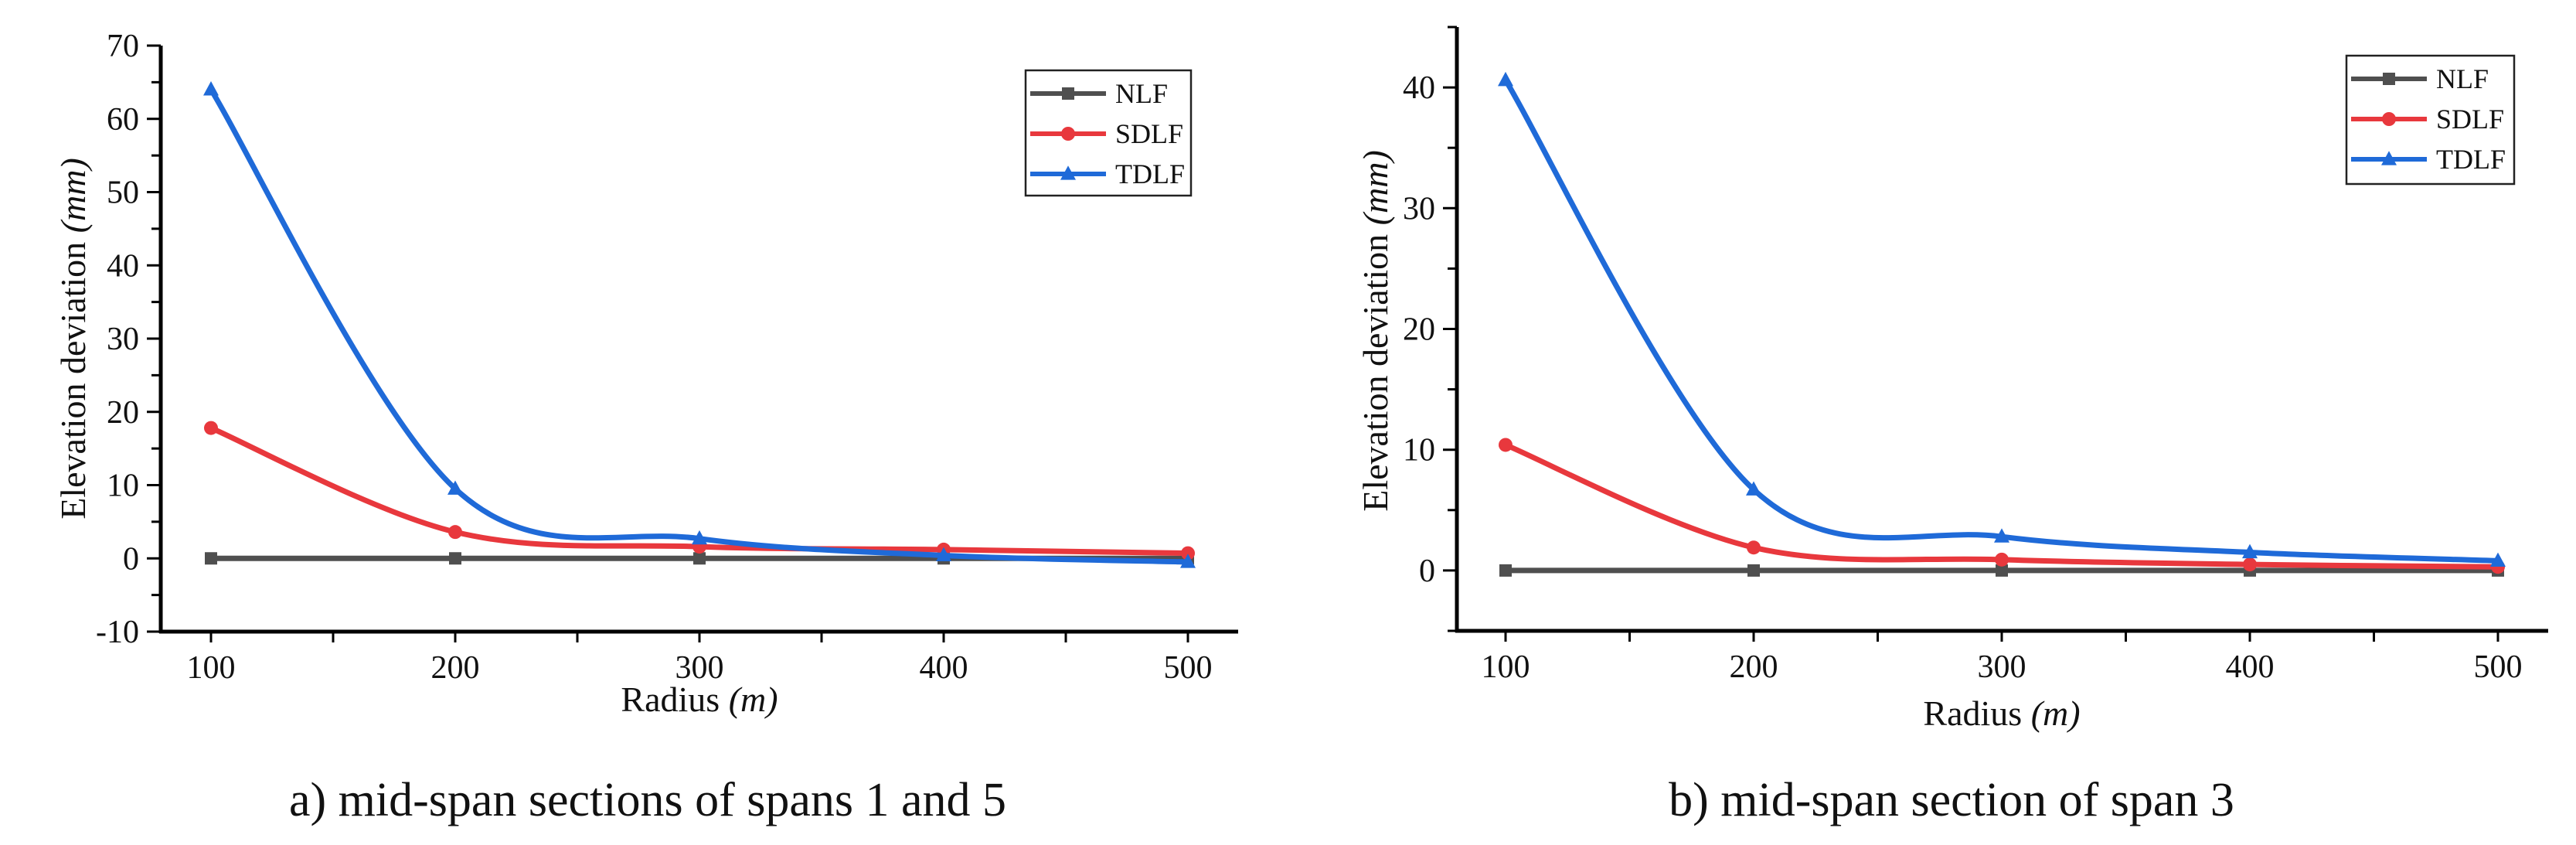  Describe the element at coordinates (1141, 94) in the screenshot. I see `chart-a-legend-label: NLF` at that location.